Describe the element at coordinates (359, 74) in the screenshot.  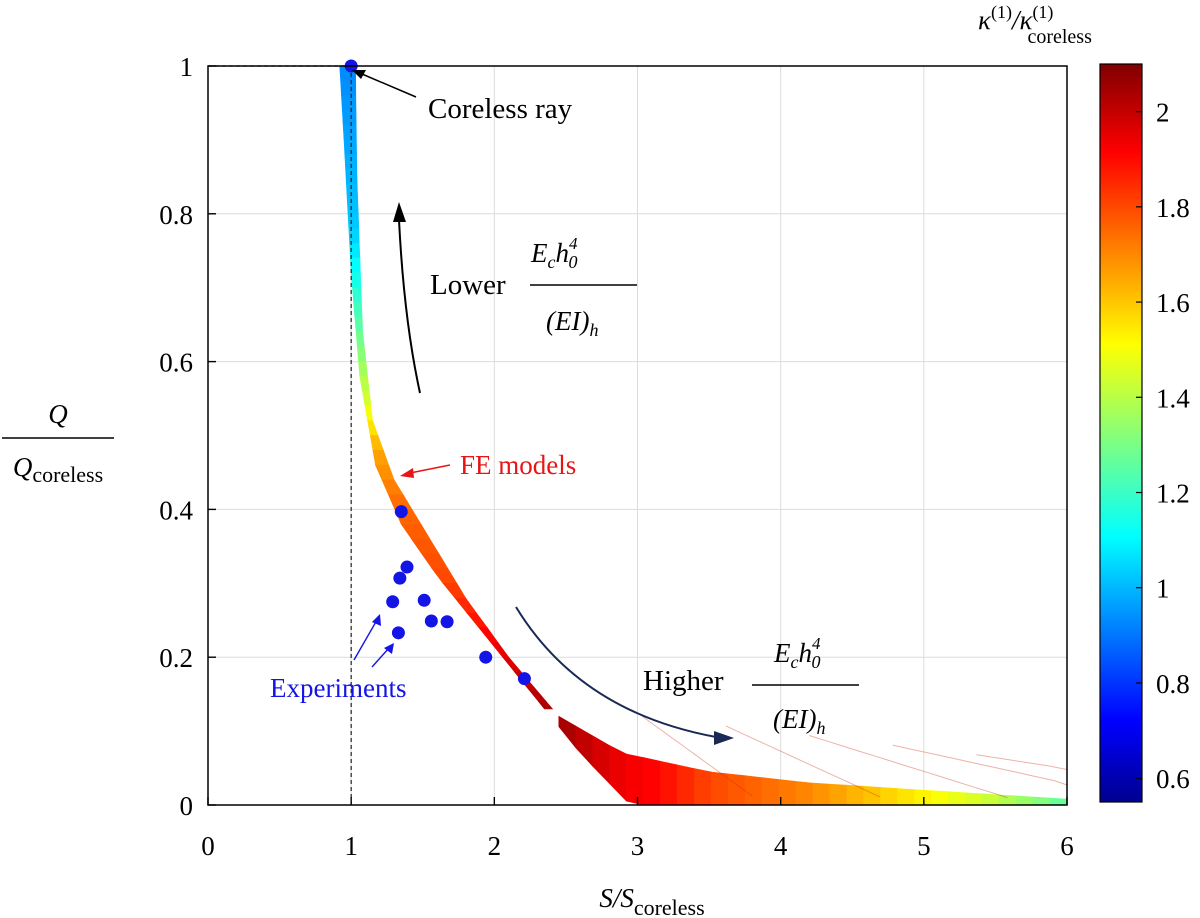
I see `coreless-ray-arrowhead` at that location.